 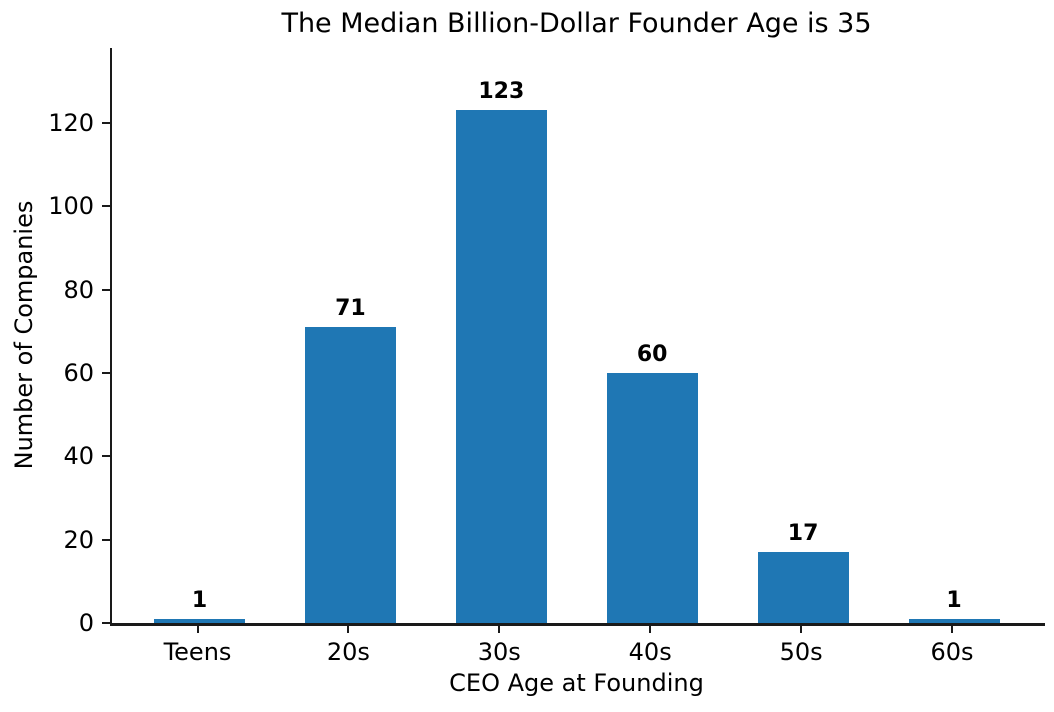 I want to click on x-tick-label: 30s, so click(x=499, y=652).